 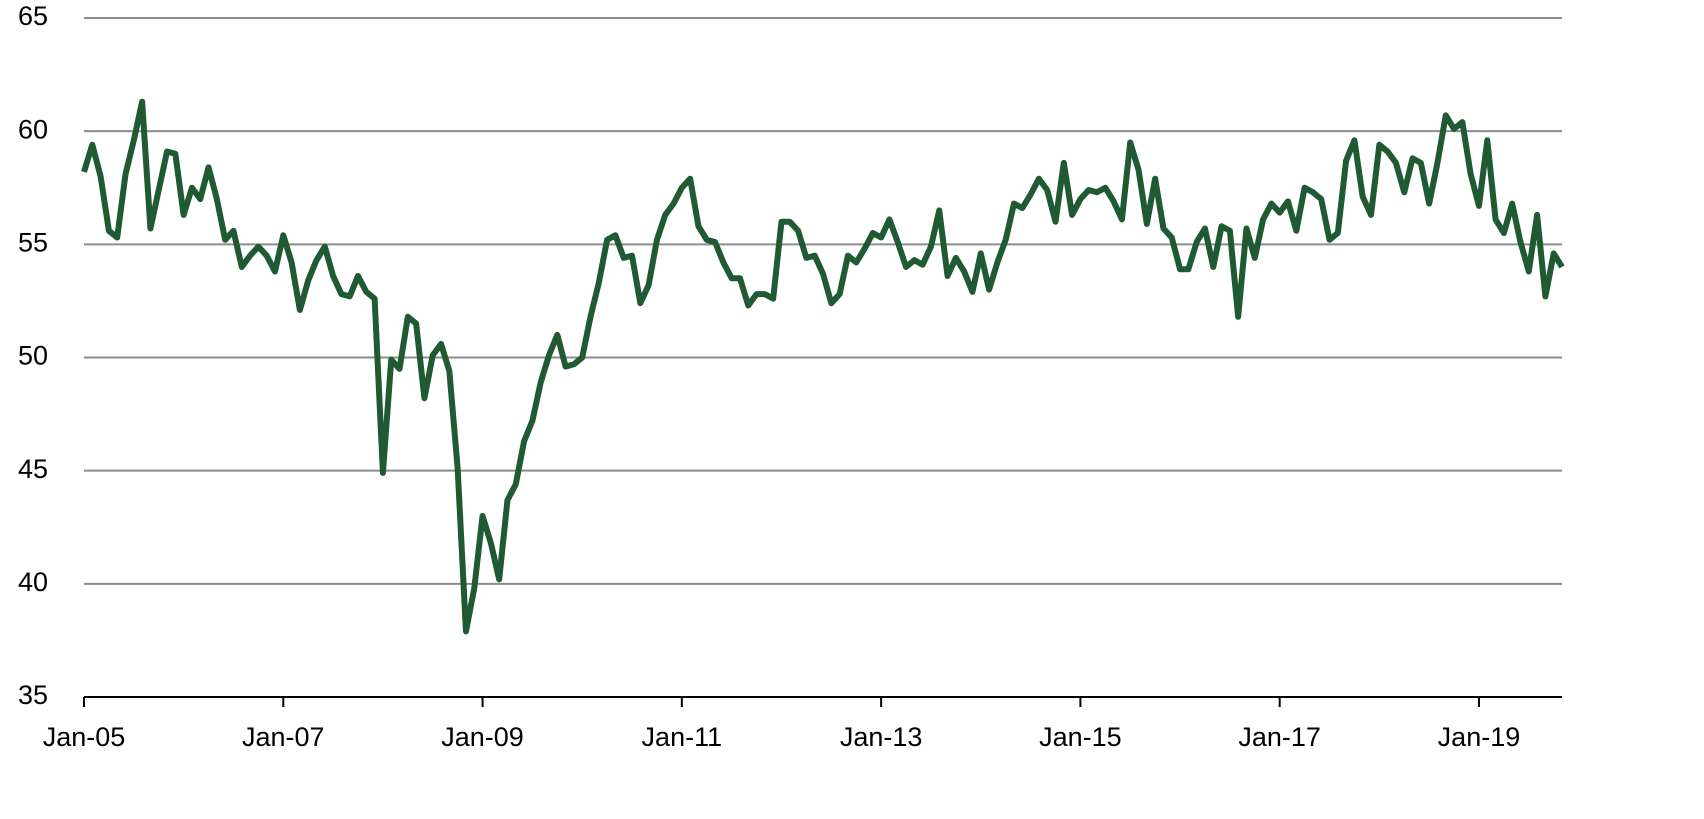 I want to click on x-tick-label: Jan-07, so click(x=283, y=737).